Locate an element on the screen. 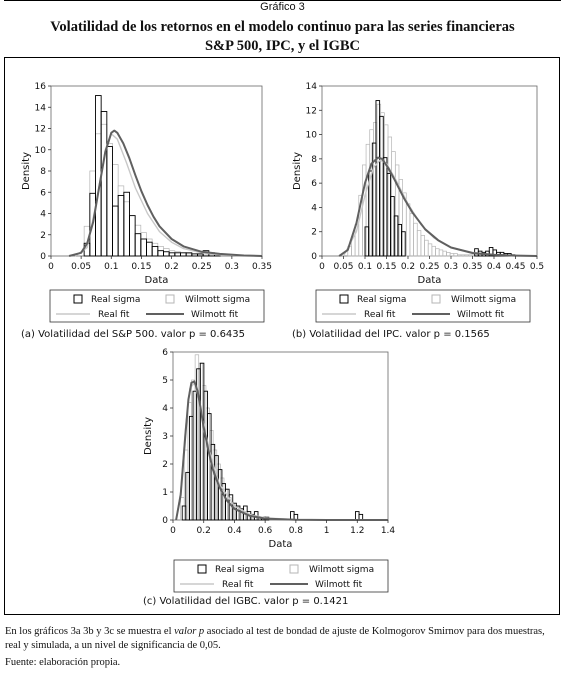 Image resolution: width=565 pixels, height=674 pixels. chart-b-y-tick-label: 12 is located at coordinates (311, 111).